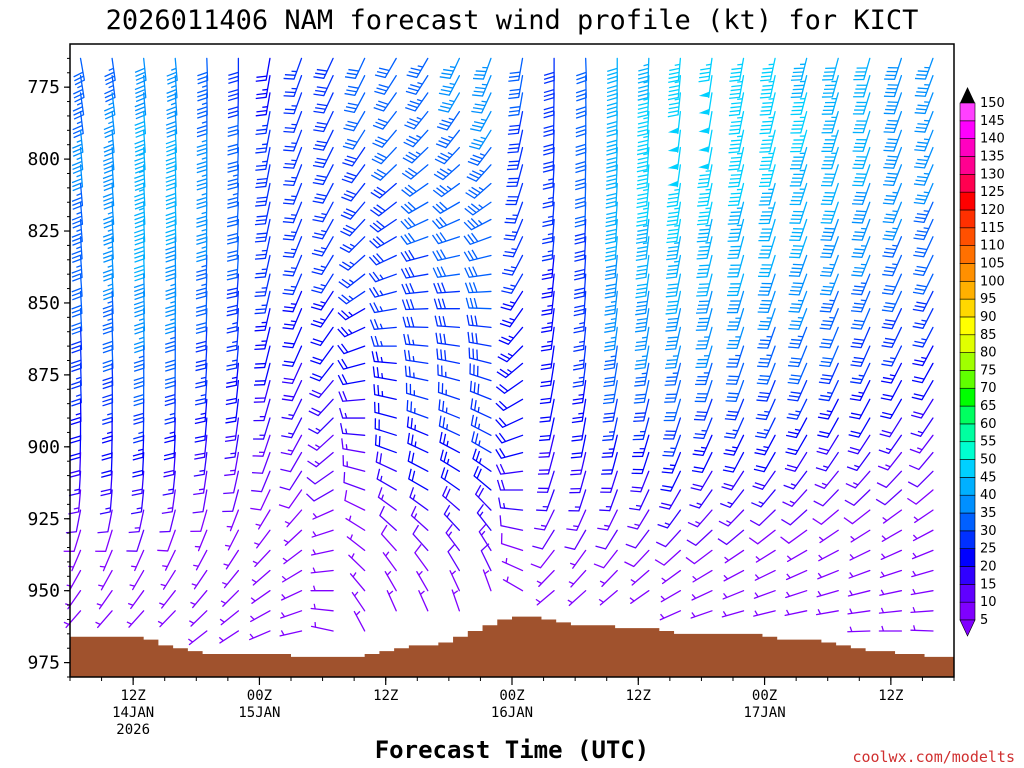  Describe the element at coordinates (988, 460) in the screenshot. I see `colorbar-label: 50` at that location.